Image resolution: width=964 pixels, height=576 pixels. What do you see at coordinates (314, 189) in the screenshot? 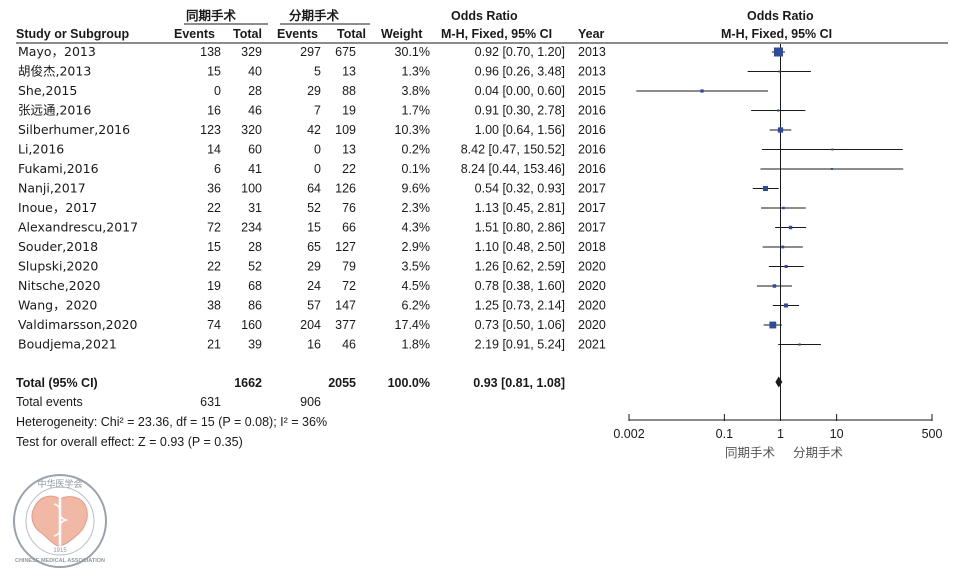
I see `study-events2: 64` at bounding box center [314, 189].